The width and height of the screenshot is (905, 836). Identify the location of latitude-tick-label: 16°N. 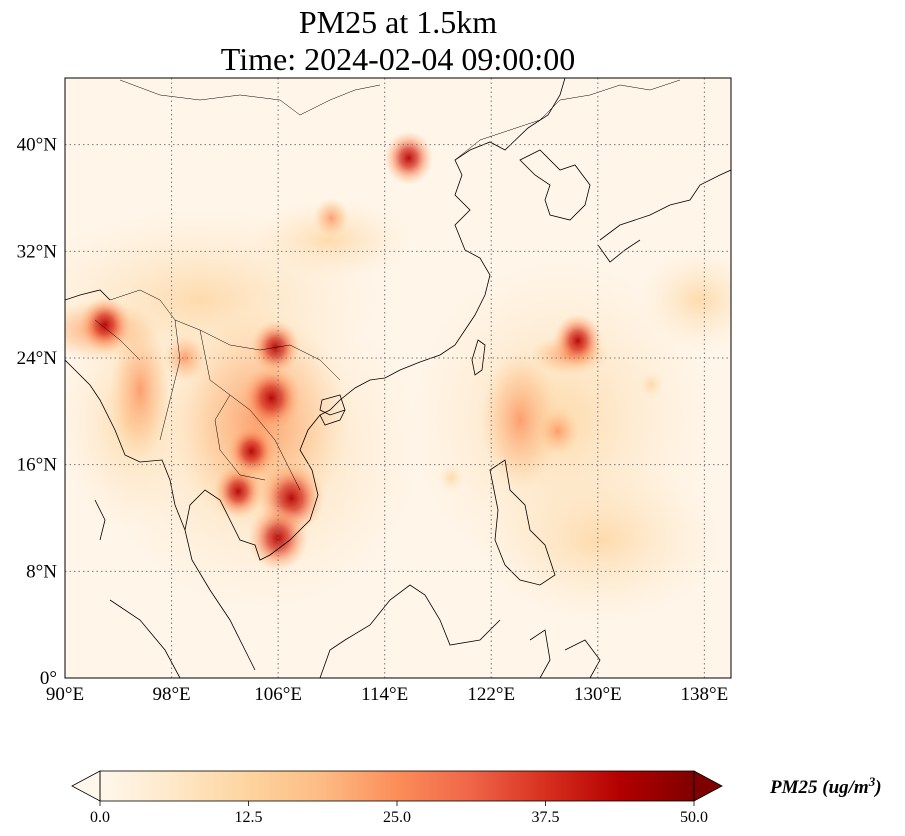
(37, 465).